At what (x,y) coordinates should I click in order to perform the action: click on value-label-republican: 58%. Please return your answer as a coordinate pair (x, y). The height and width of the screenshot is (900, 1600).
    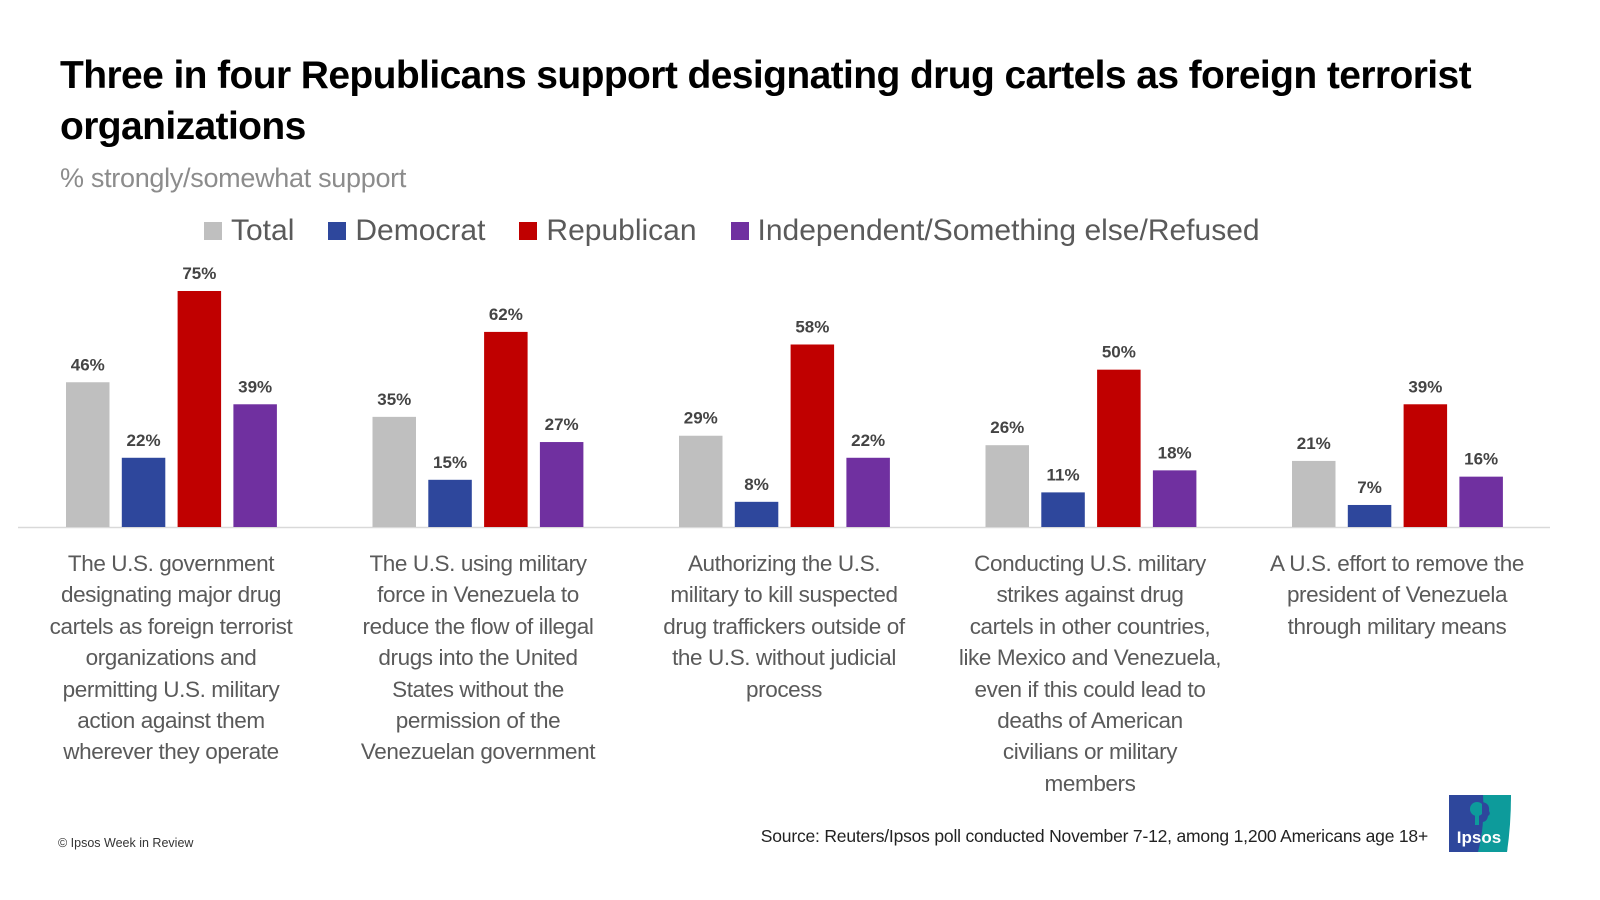
    Looking at the image, I should click on (812, 326).